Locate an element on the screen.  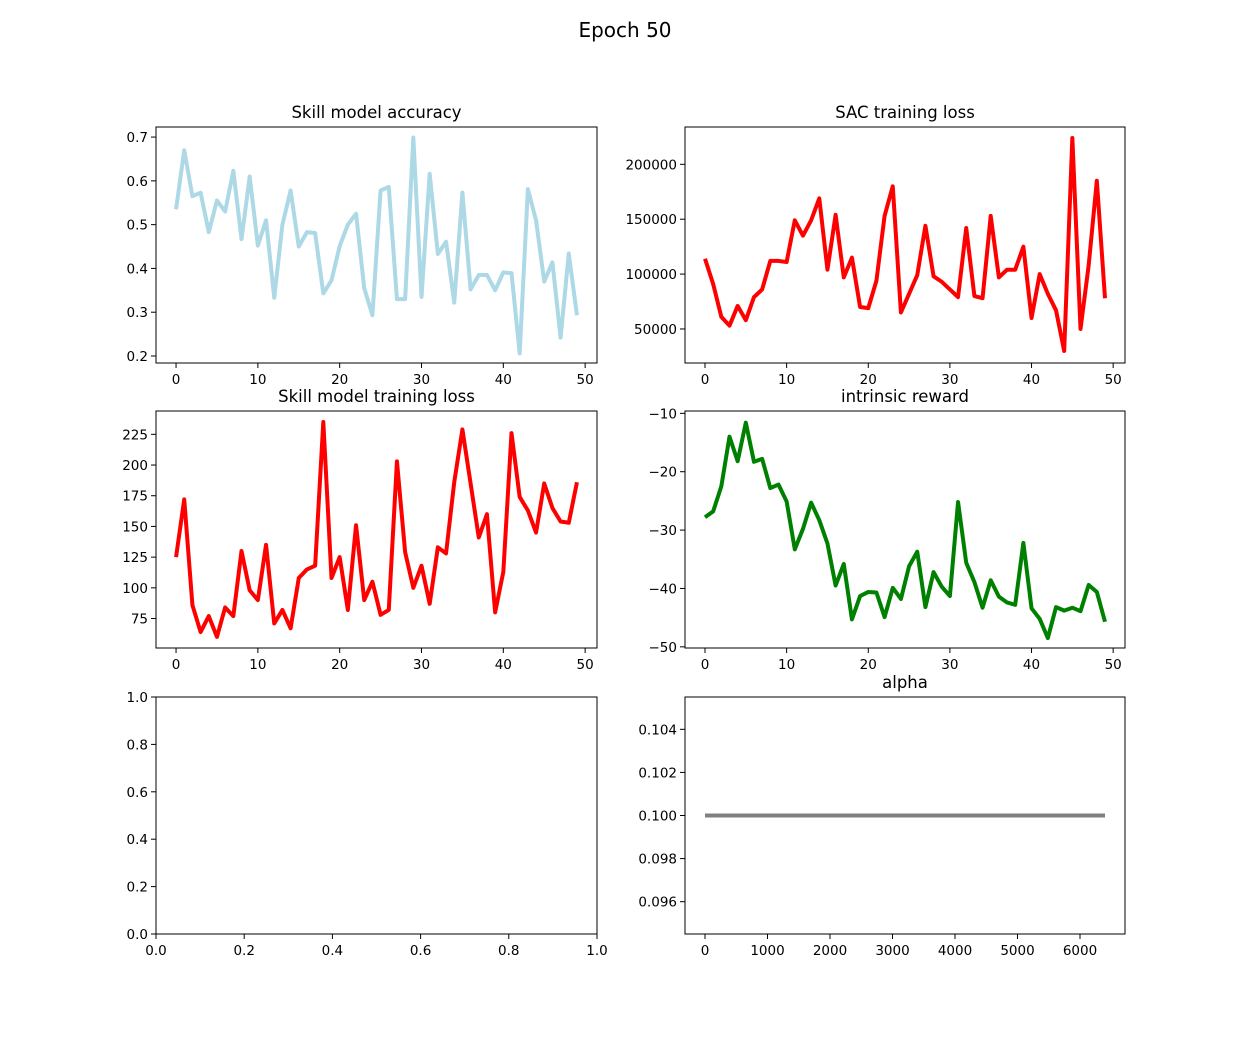
y-tick-label: 0.8 is located at coordinates (137, 745).